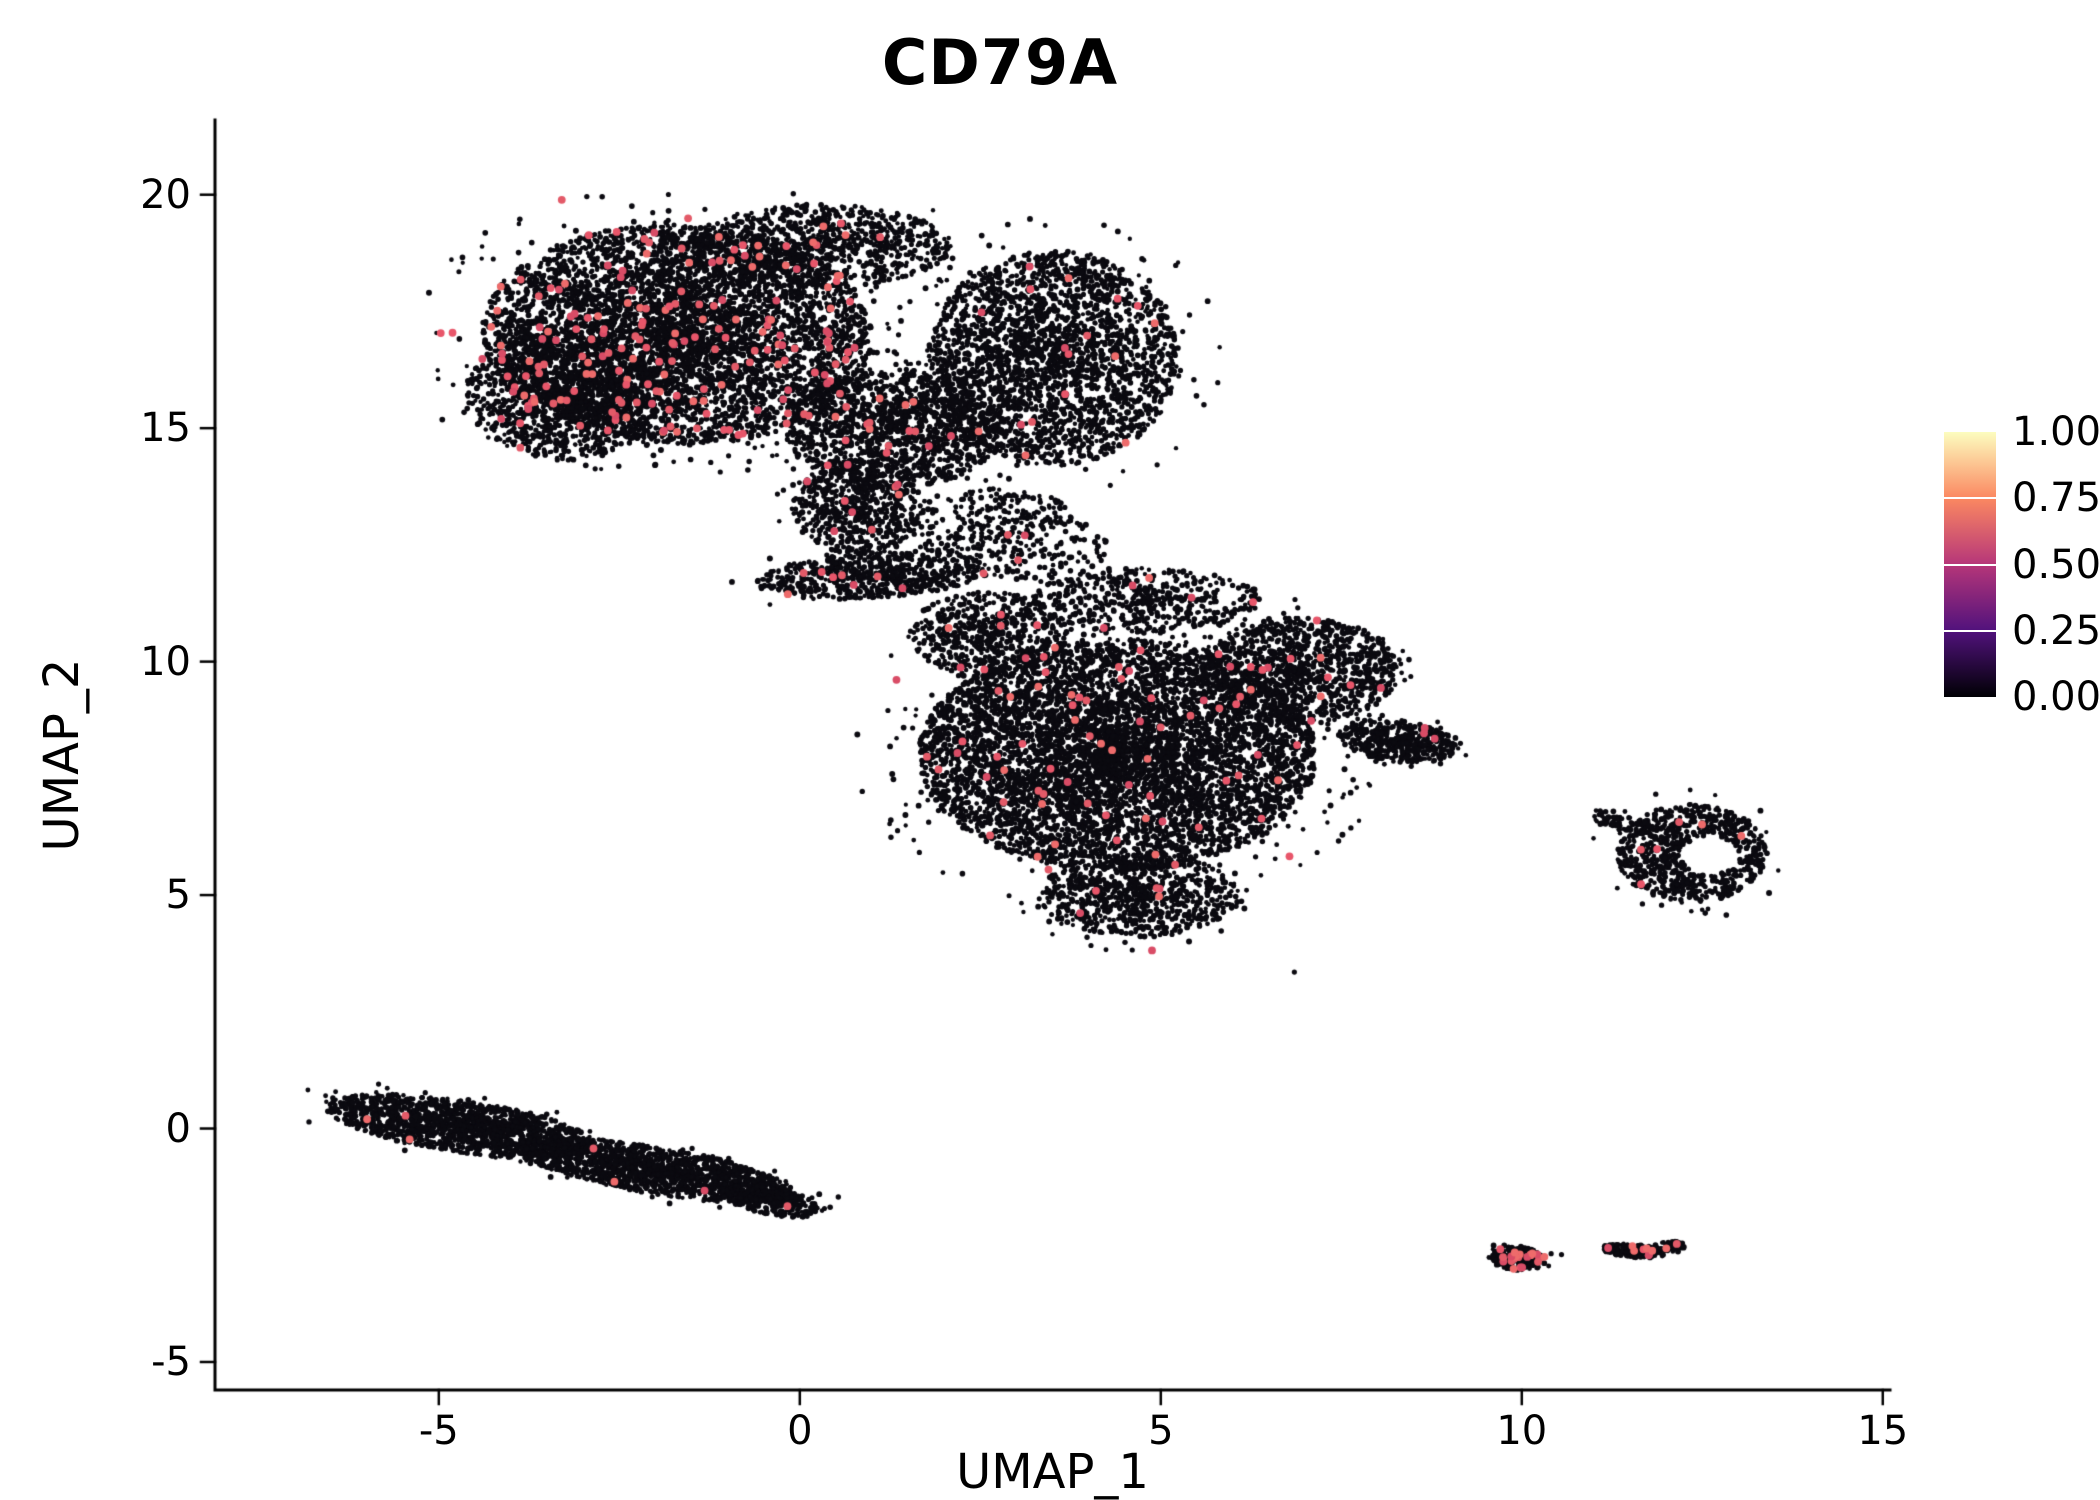 This screenshot has height=1500, width=2100. Describe the element at coordinates (171, 1361) in the screenshot. I see `y-tick-label: -5` at that location.